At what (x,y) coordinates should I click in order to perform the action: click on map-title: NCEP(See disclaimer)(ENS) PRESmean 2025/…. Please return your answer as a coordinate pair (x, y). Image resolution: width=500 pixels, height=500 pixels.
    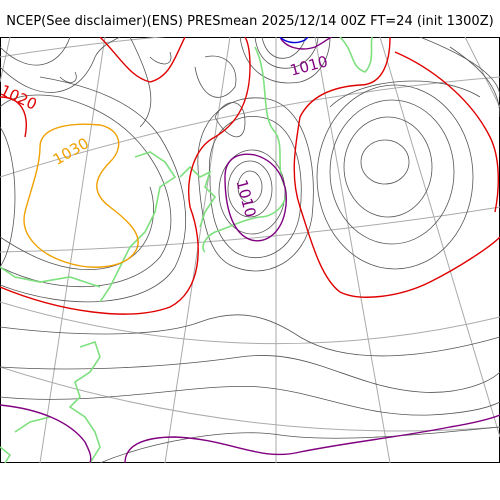
    Looking at the image, I should click on (250, 21).